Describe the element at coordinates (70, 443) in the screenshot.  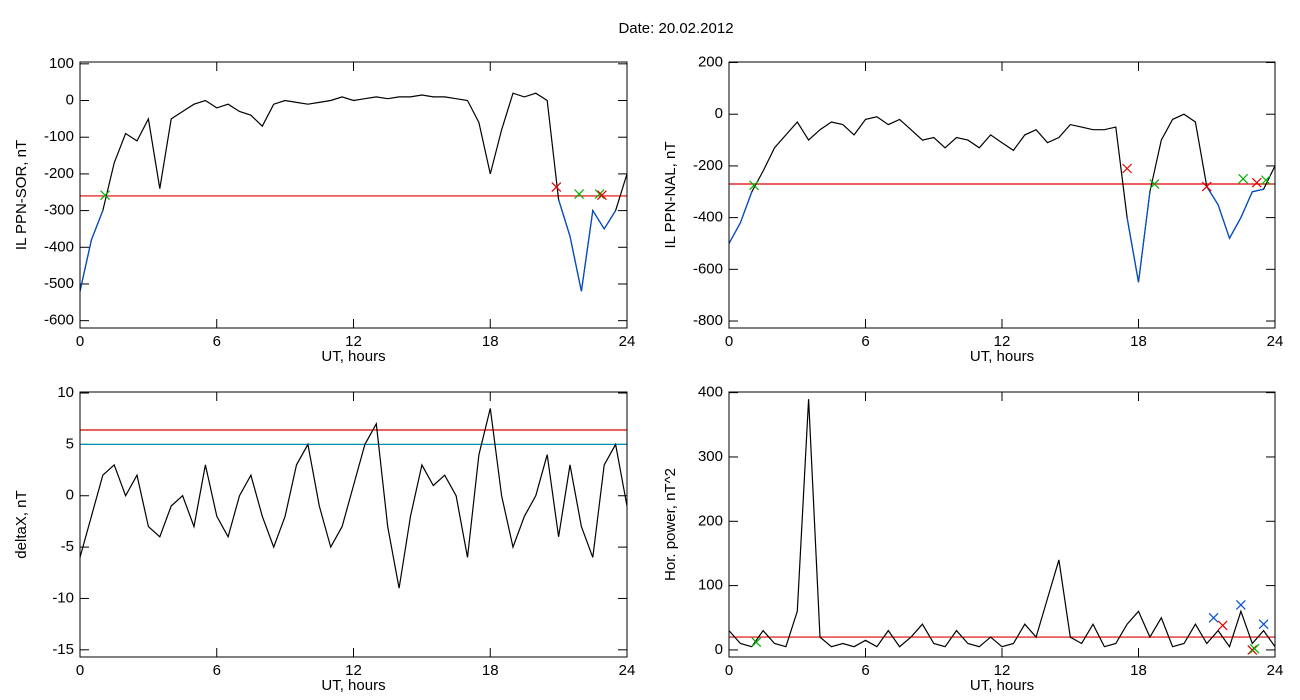
I see `y-tick-label: 5` at that location.